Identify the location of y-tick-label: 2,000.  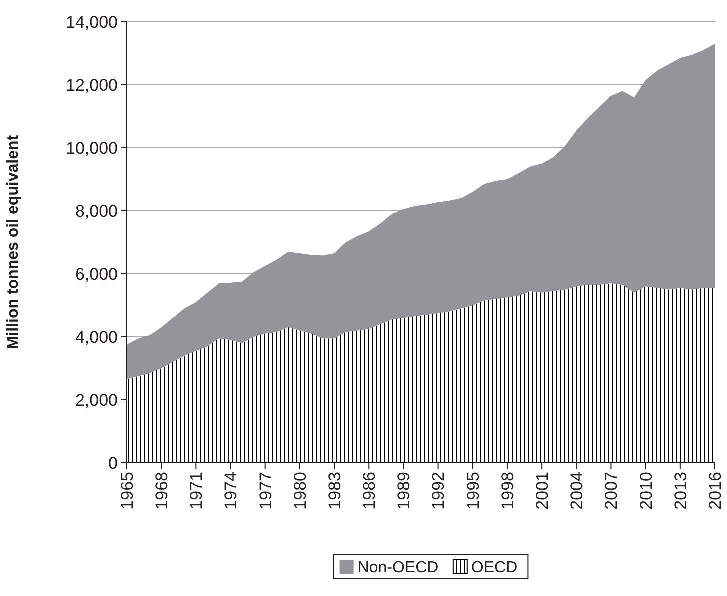
(96, 400).